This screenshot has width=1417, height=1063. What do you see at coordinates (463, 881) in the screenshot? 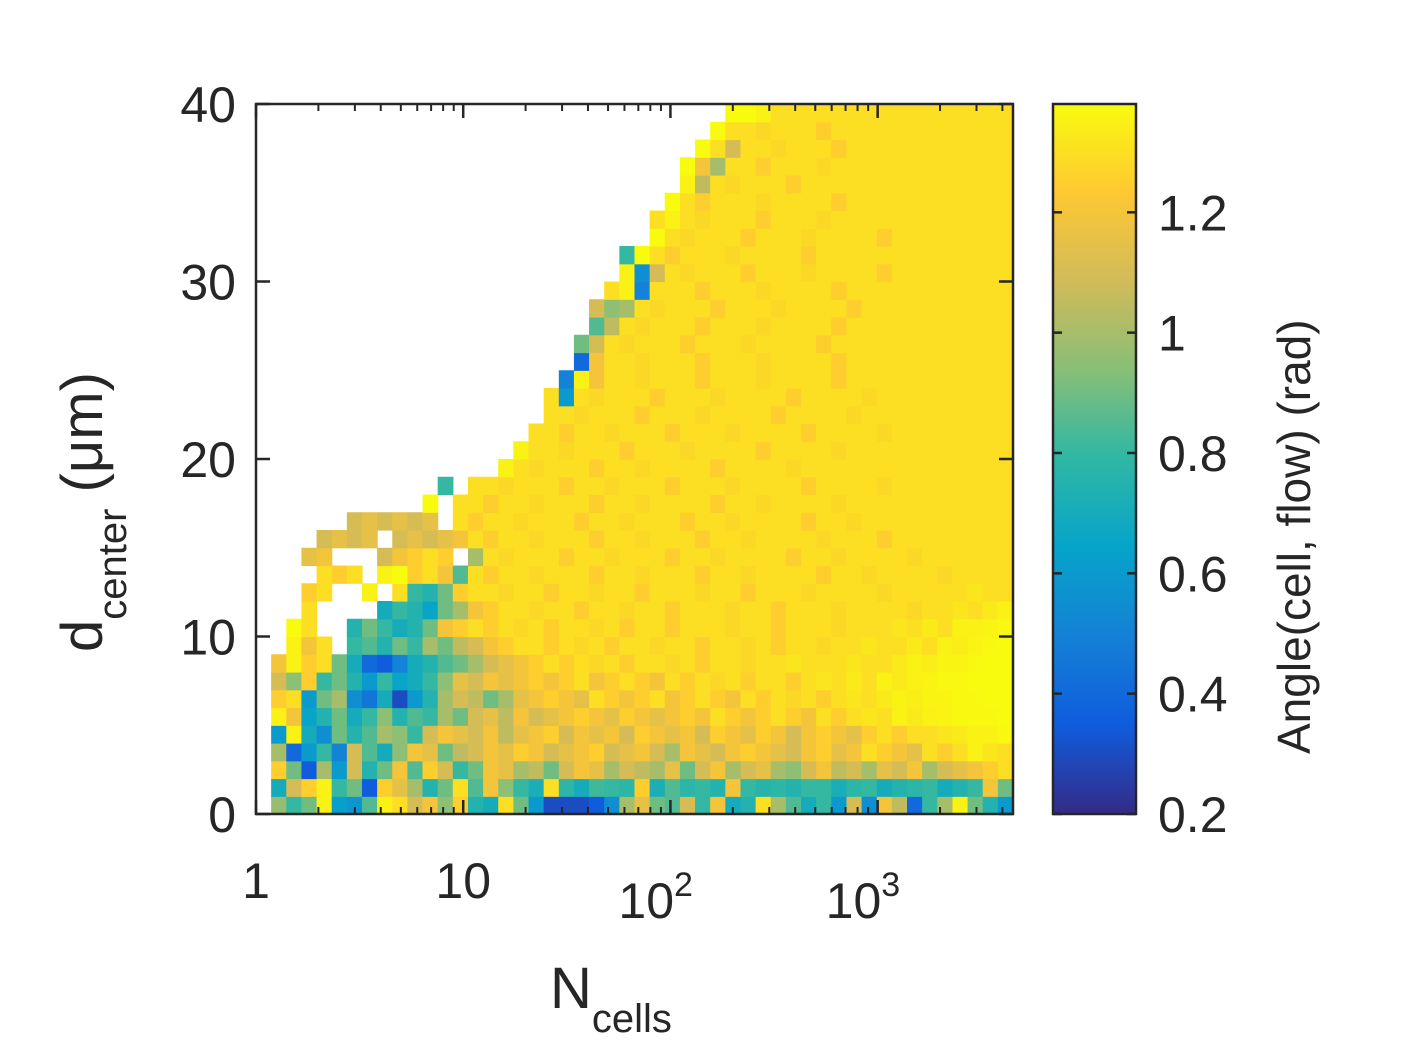
I see `x-tick-label: 10` at bounding box center [463, 881].